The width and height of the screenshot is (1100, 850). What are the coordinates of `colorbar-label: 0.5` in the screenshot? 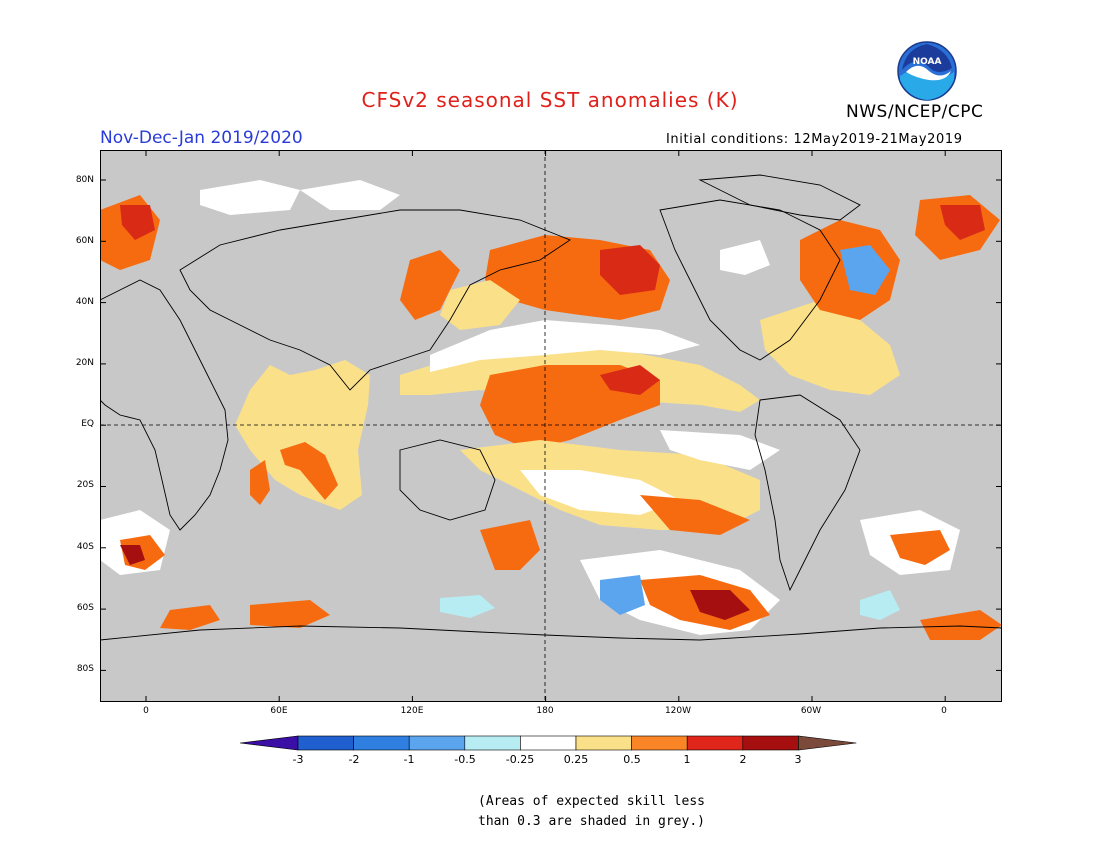 It's located at (632, 759).